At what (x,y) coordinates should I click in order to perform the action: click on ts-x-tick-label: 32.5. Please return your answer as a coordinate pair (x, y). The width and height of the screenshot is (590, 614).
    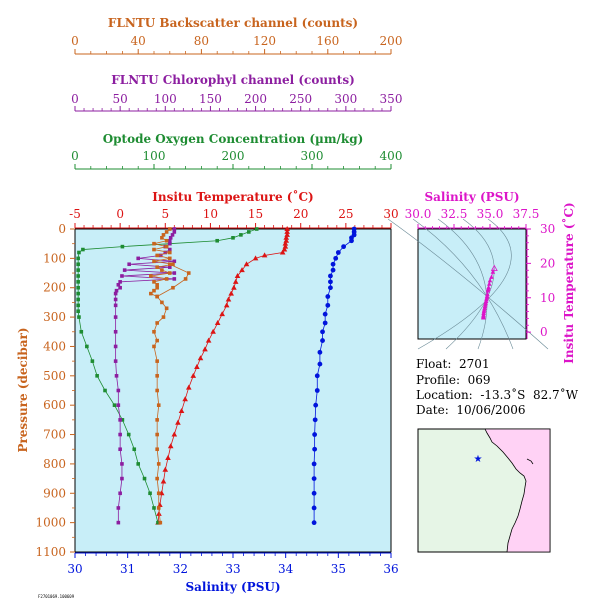
    Looking at the image, I should click on (454, 214).